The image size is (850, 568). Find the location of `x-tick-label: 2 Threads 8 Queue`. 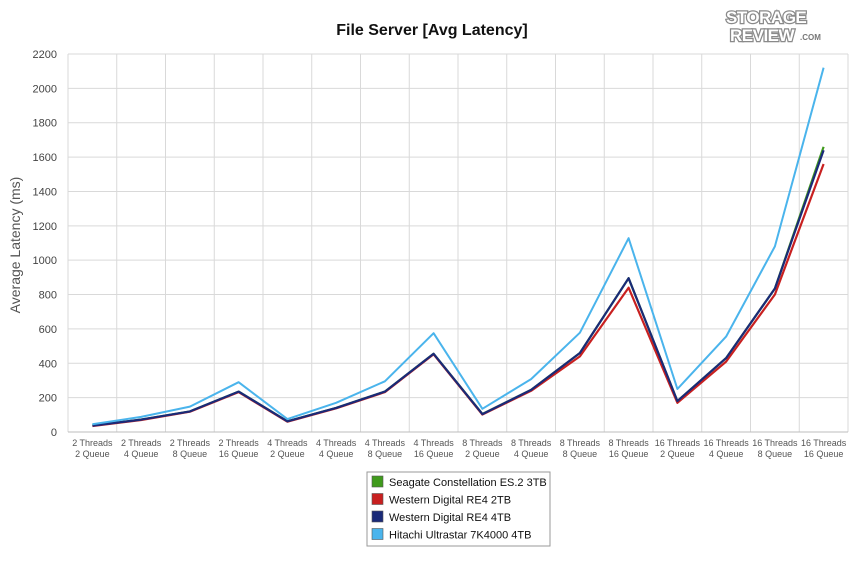

x-tick-label: 2 Threads 8 Queue is located at coordinates (190, 448).